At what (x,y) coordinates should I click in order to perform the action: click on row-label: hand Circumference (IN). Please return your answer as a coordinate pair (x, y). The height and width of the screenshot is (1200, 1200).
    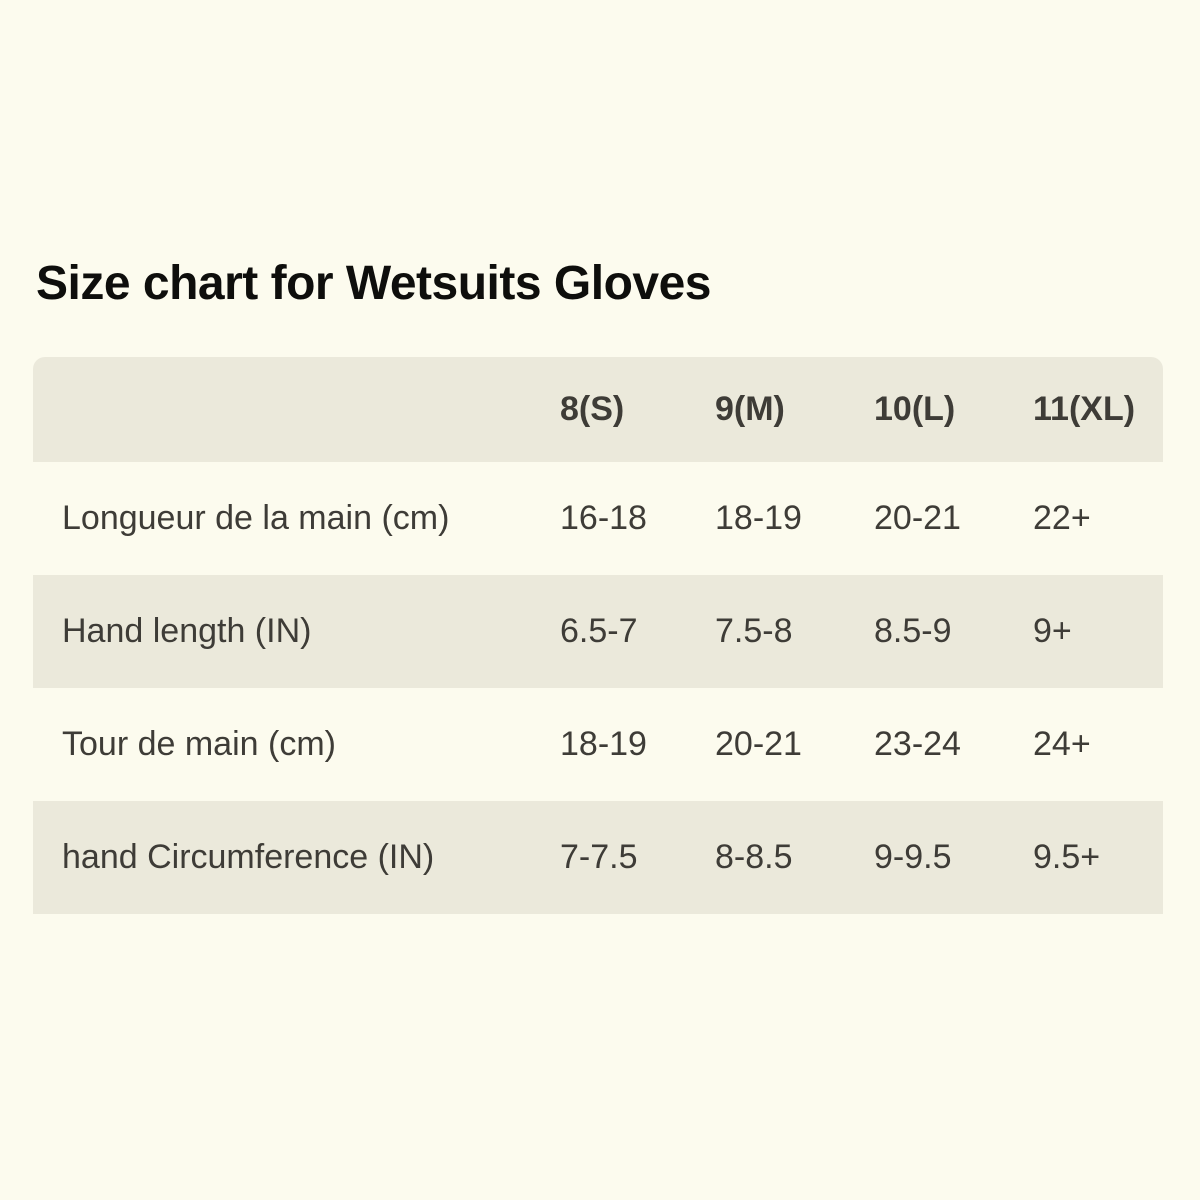
    Looking at the image, I should click on (248, 857).